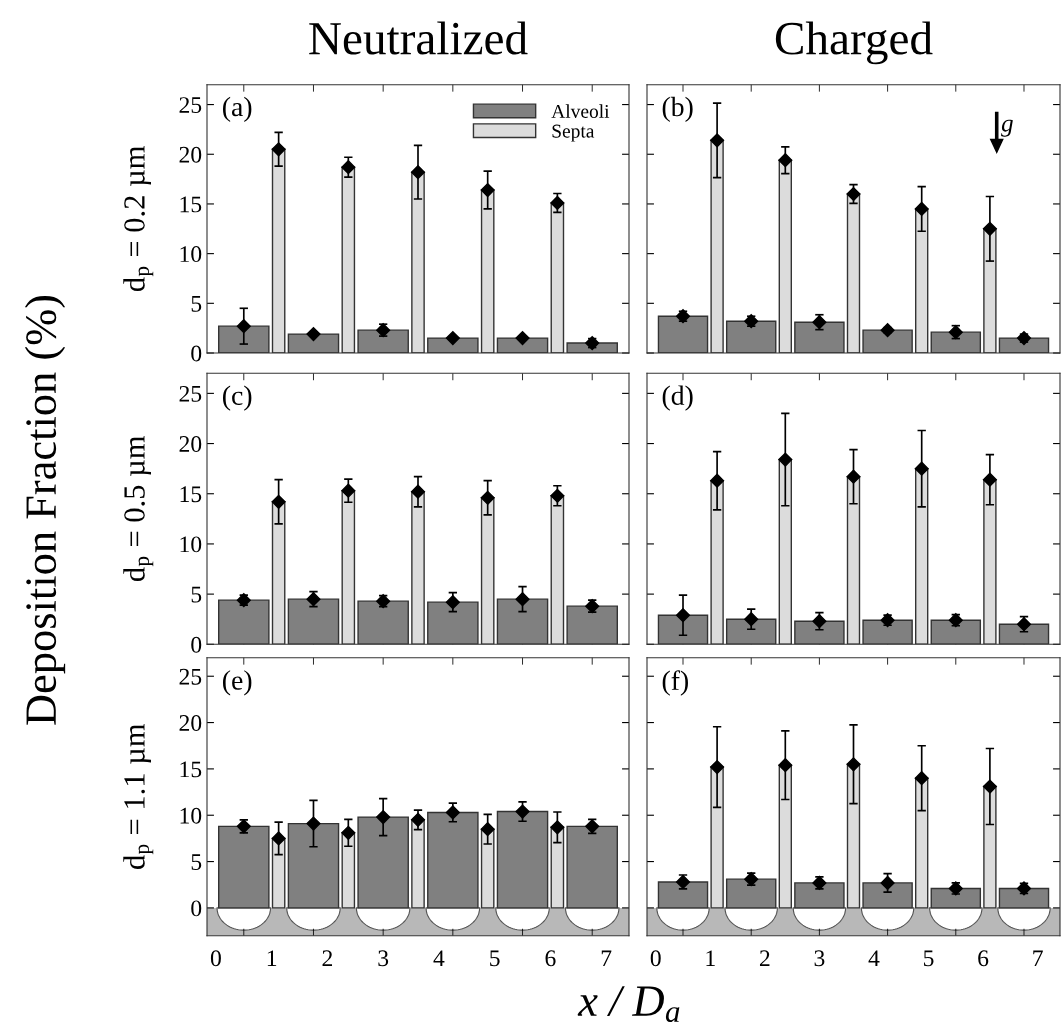 This screenshot has height=1036, width=1061. What do you see at coordinates (237, 109) in the screenshot?
I see `annotation: (a)` at bounding box center [237, 109].